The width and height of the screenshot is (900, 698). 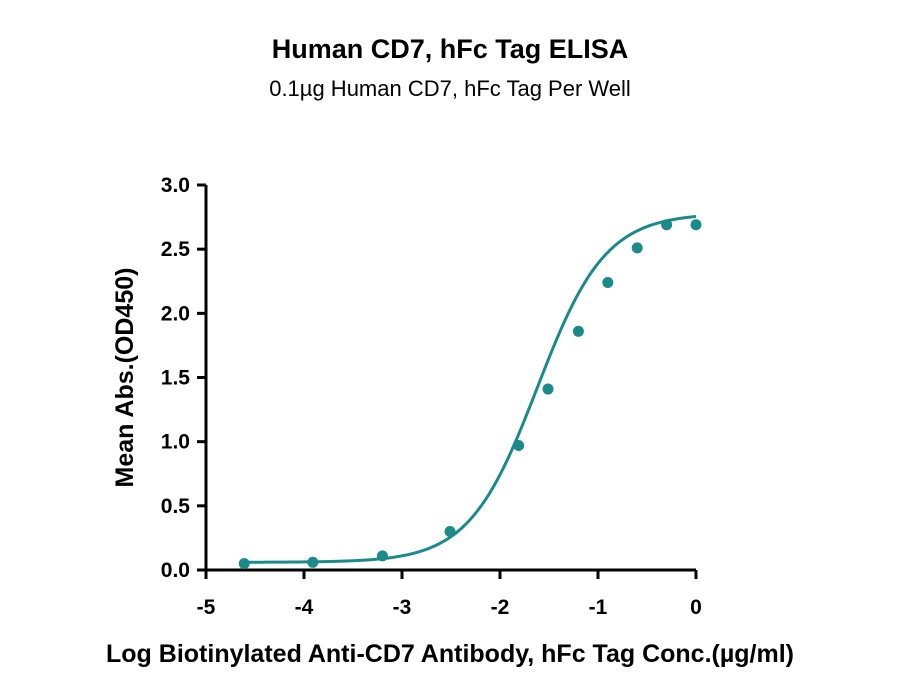 What do you see at coordinates (175, 442) in the screenshot?
I see `y-tick-label-2: 1.0` at bounding box center [175, 442].